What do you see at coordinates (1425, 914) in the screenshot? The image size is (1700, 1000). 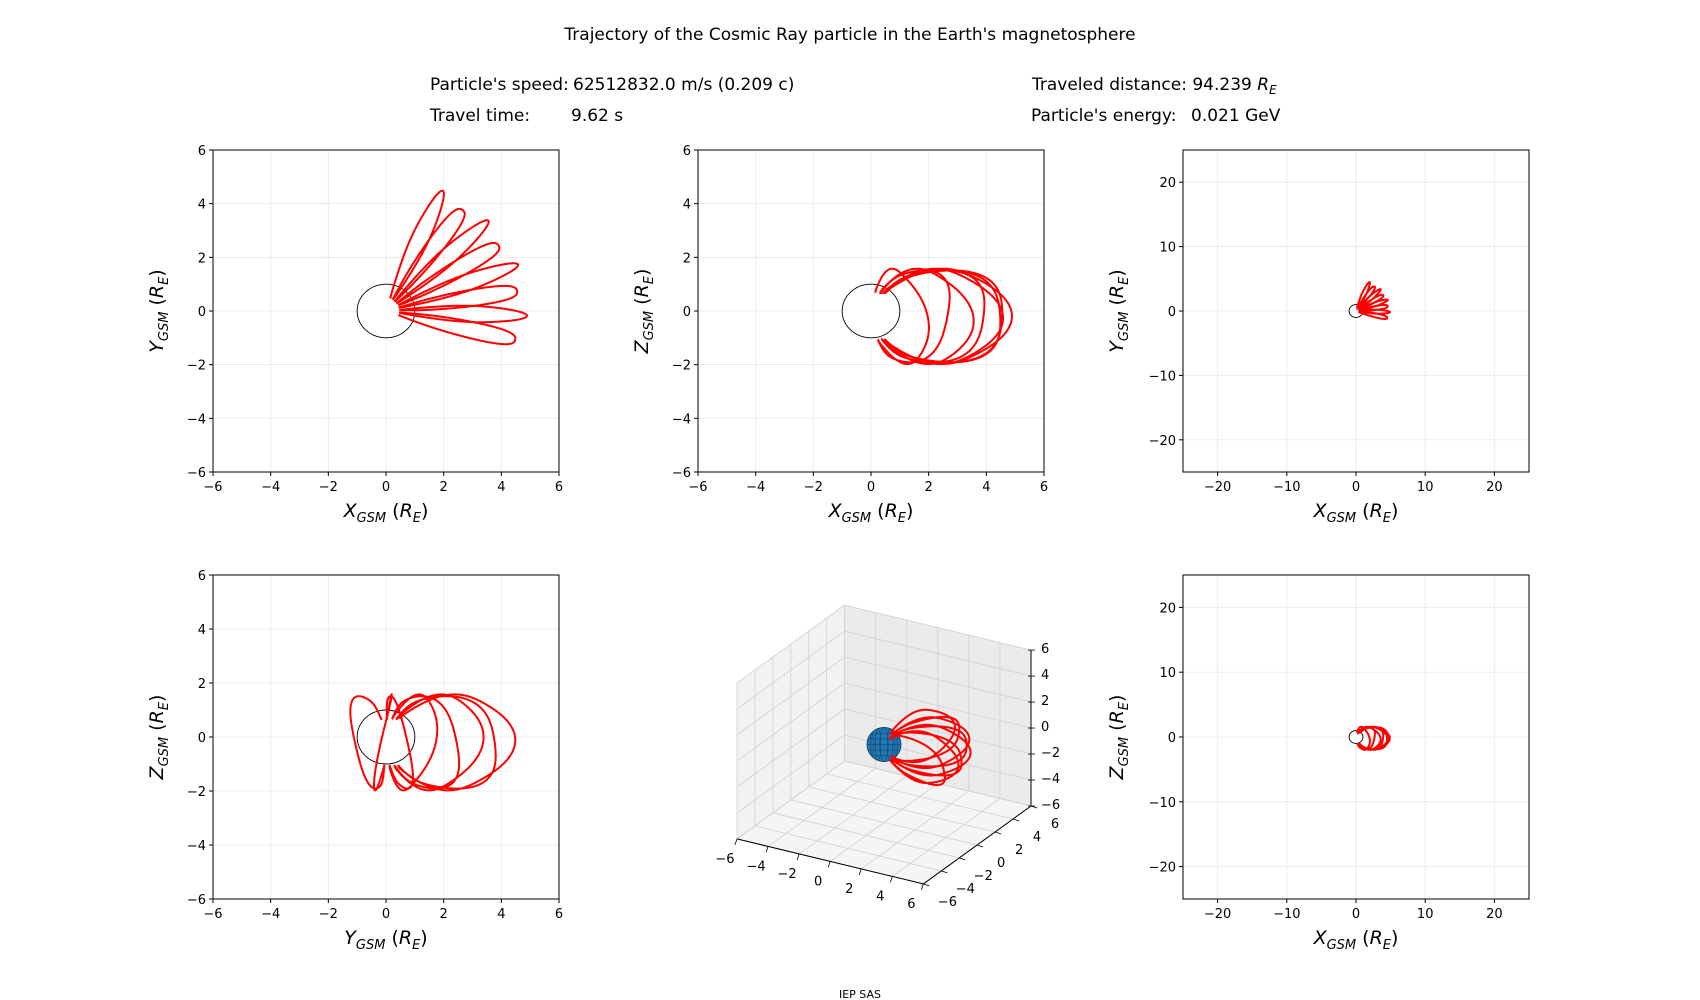 I see `x-tick-label: 10` at bounding box center [1425, 914].